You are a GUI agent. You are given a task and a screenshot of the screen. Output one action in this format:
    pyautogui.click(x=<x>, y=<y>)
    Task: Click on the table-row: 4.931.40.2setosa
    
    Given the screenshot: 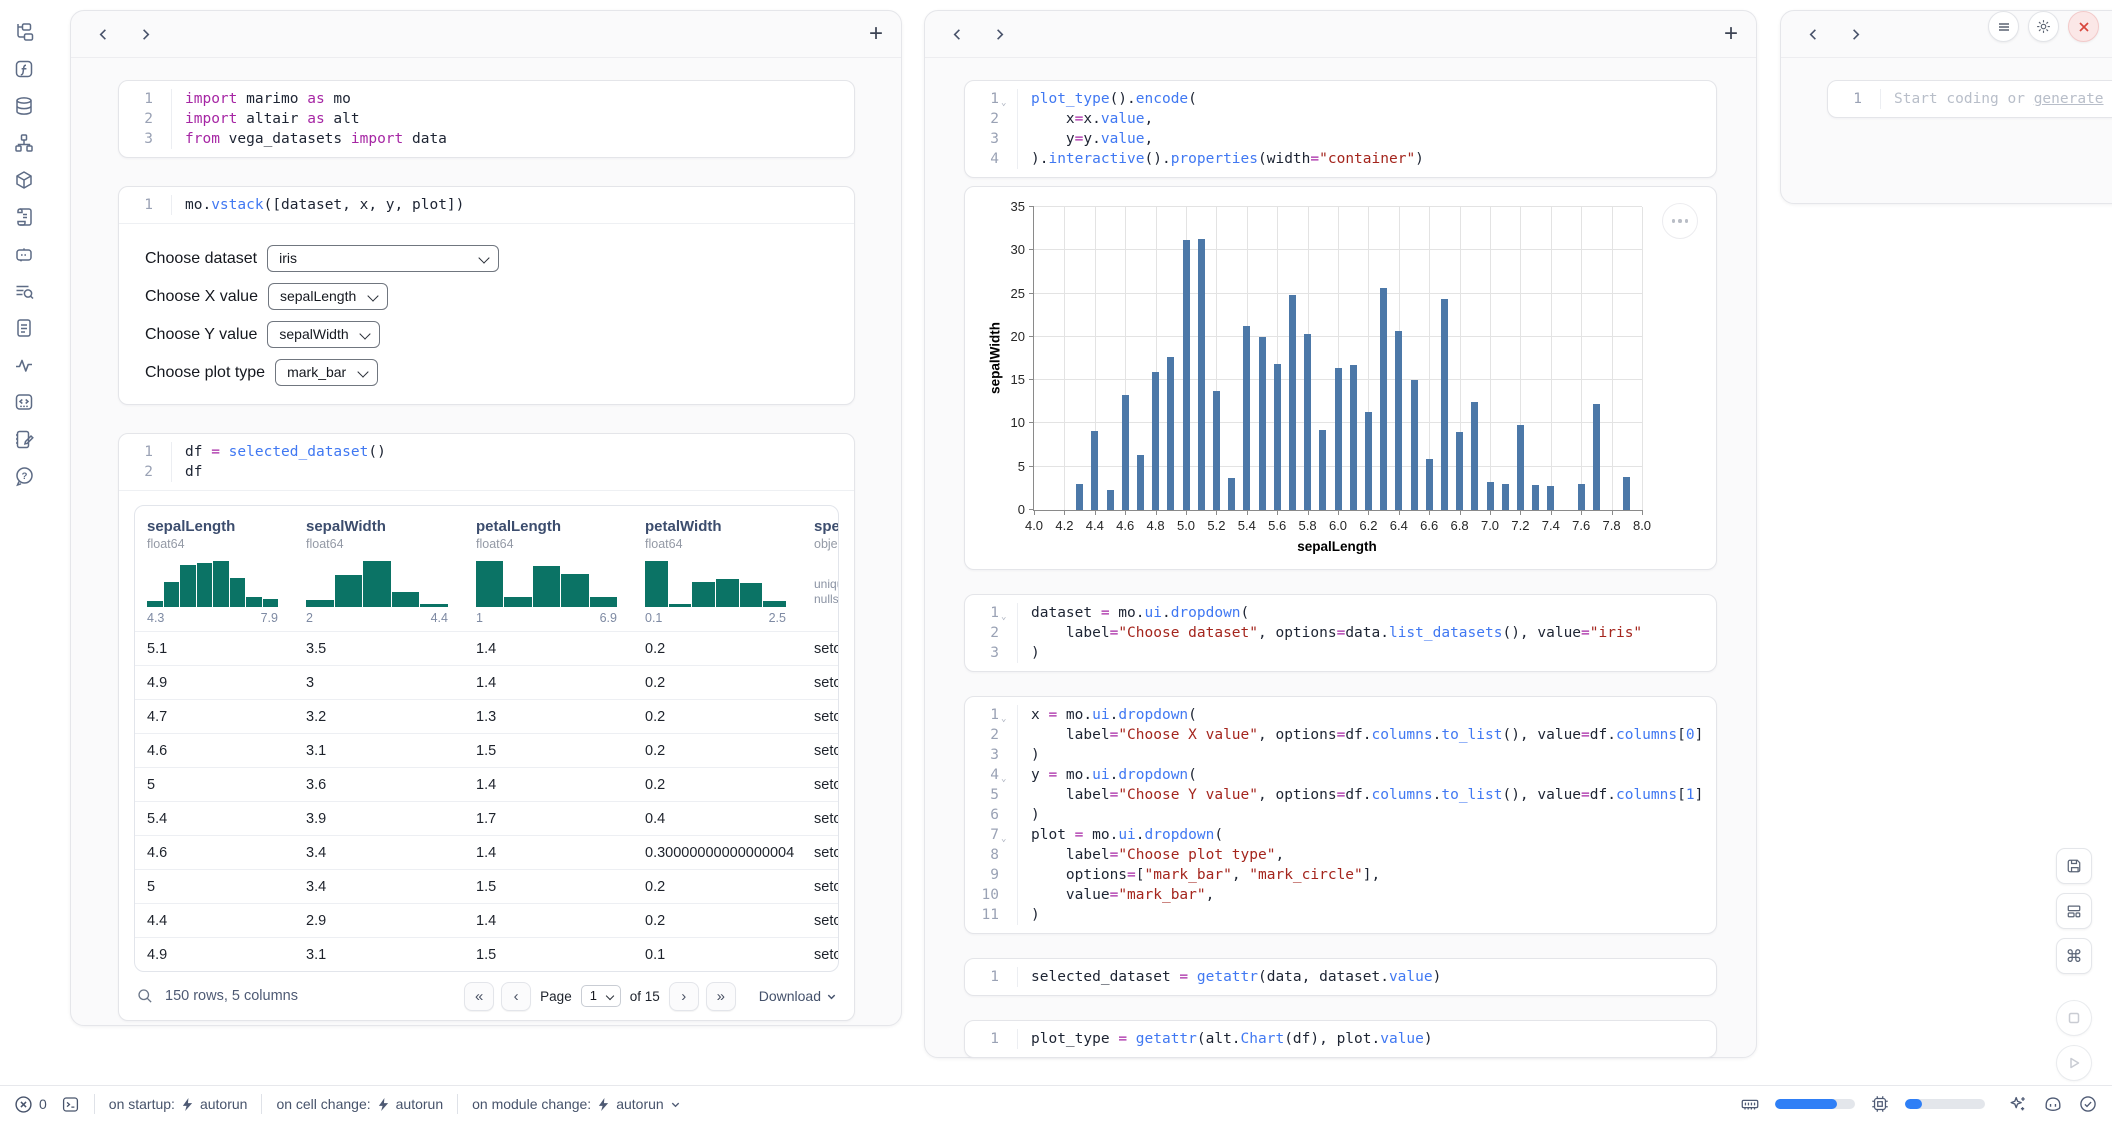 What is the action you would take?
    pyautogui.click(x=486, y=682)
    